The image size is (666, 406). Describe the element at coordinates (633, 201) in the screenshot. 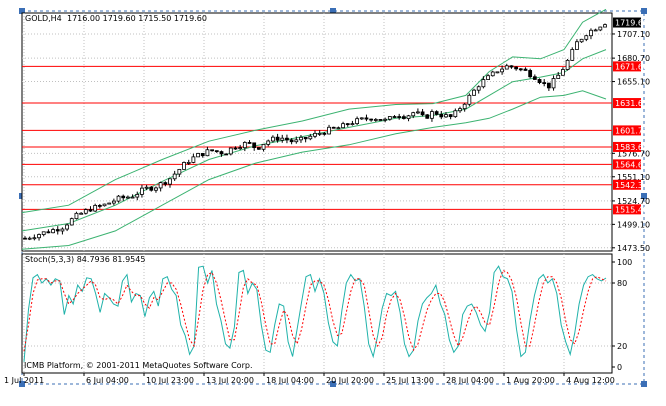

I see `price-tick-label: 1524.70` at that location.